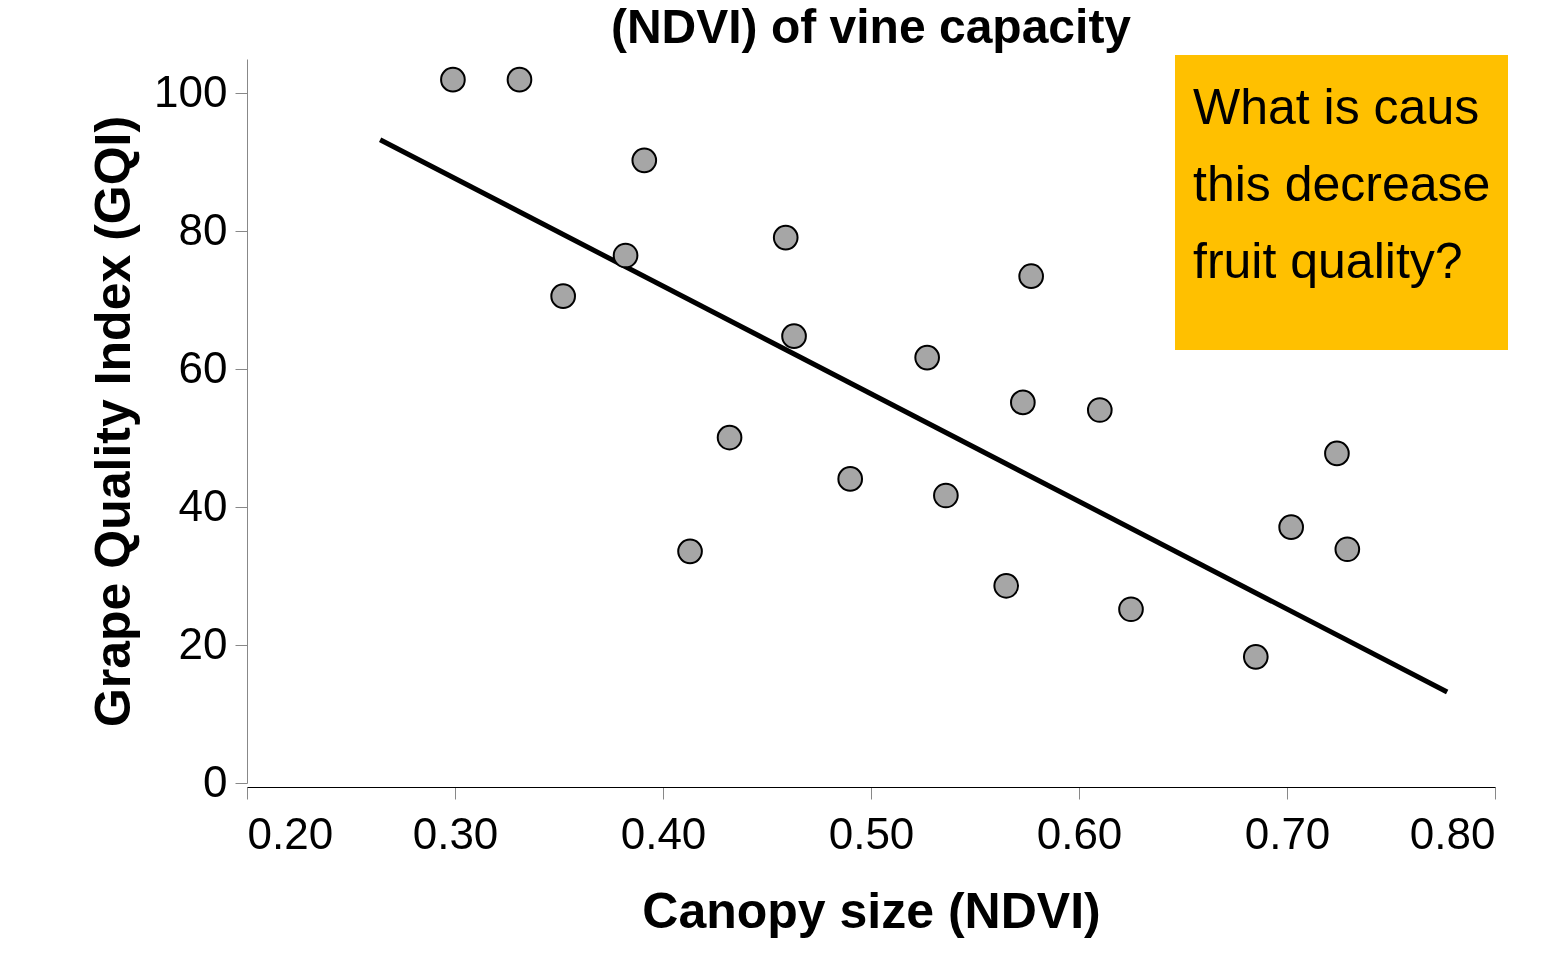 Image resolution: width=1557 pixels, height=979 pixels. Describe the element at coordinates (455, 833) in the screenshot. I see `x-tick-label: 0.30` at that location.